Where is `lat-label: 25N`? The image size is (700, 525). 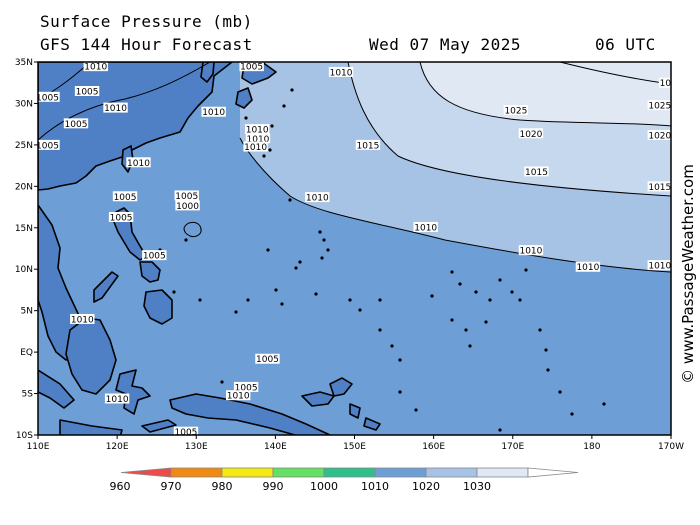
lat-label: 25N is located at coordinates (24, 146).